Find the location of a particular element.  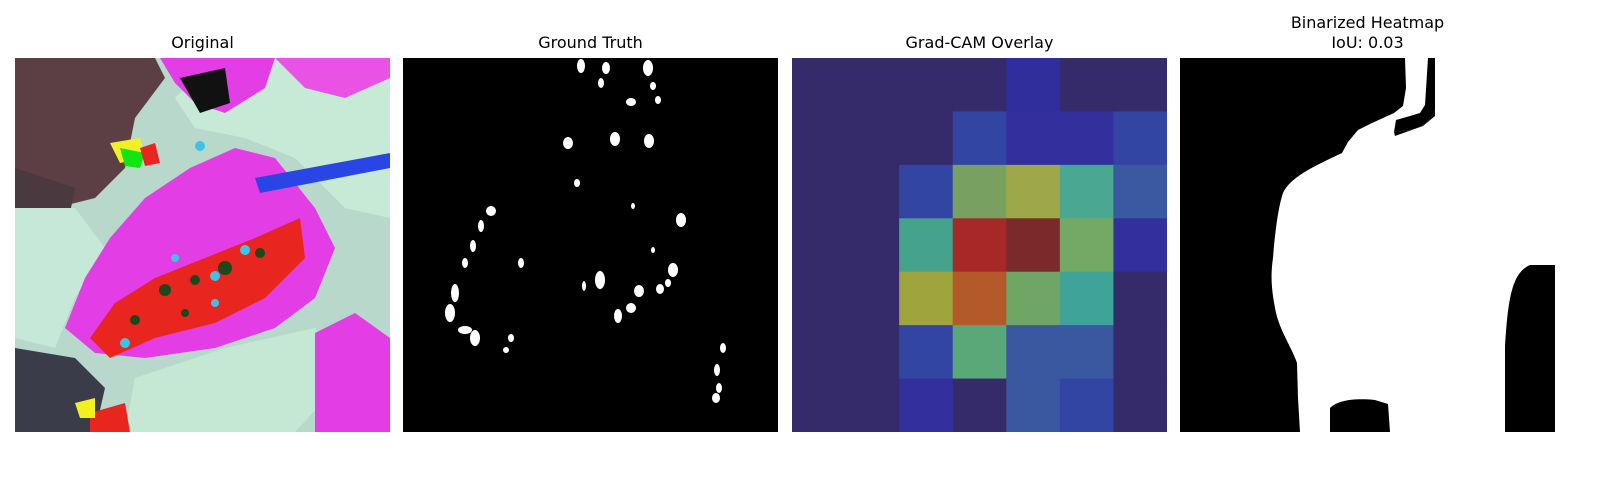

panel-title: Grad-CAM Overlay is located at coordinates (979, 42).